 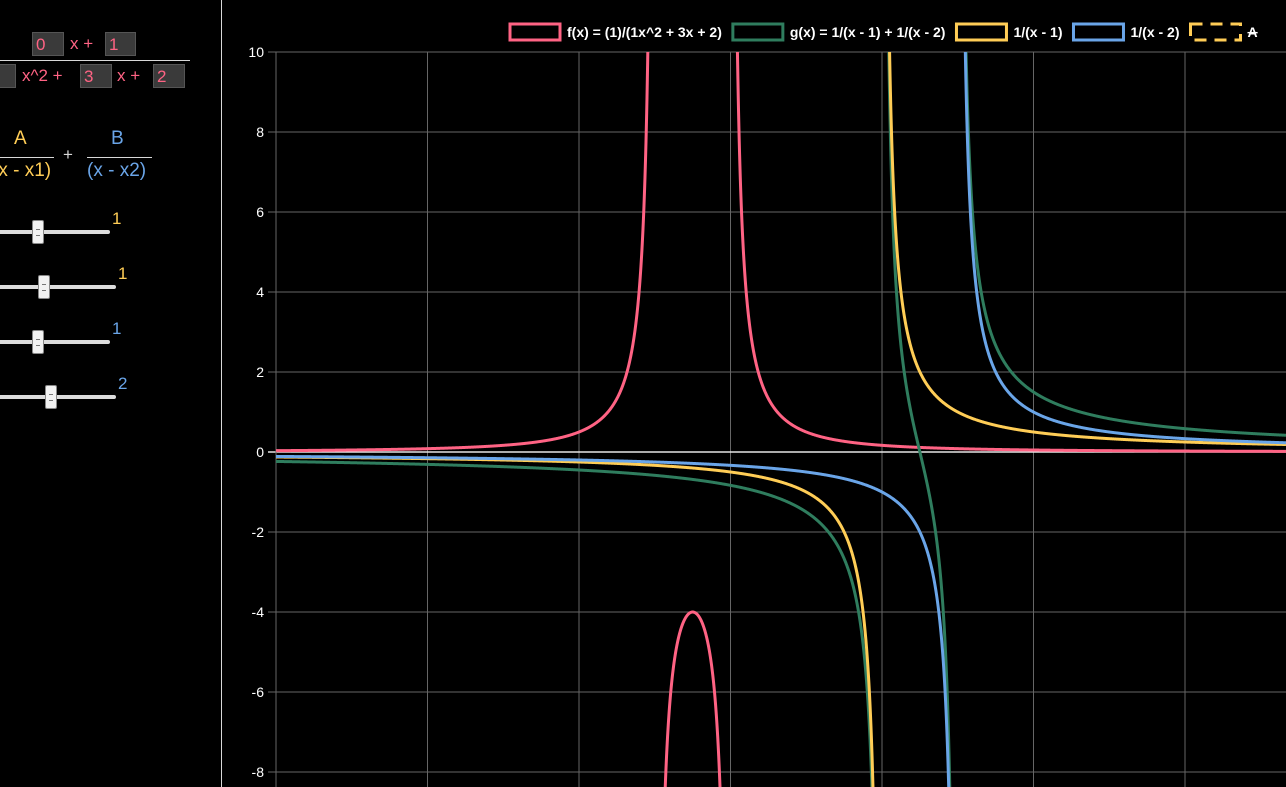 I want to click on partial-fraction-a-bar, so click(x=27, y=157).